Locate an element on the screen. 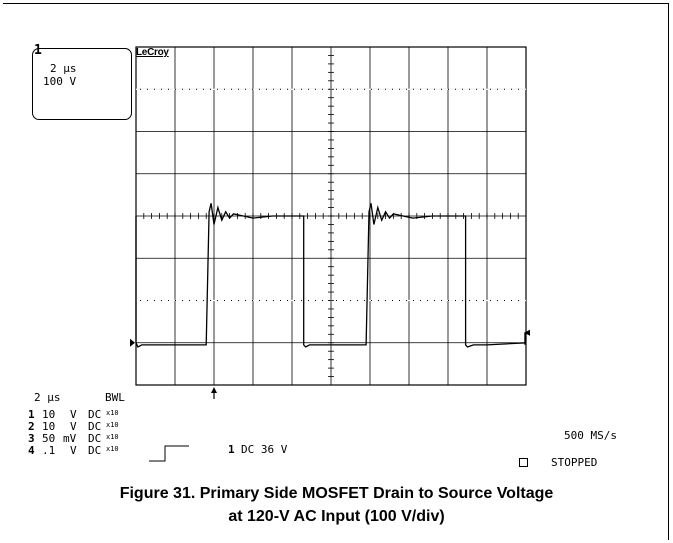  trigger-position-arrow is located at coordinates (214, 390).